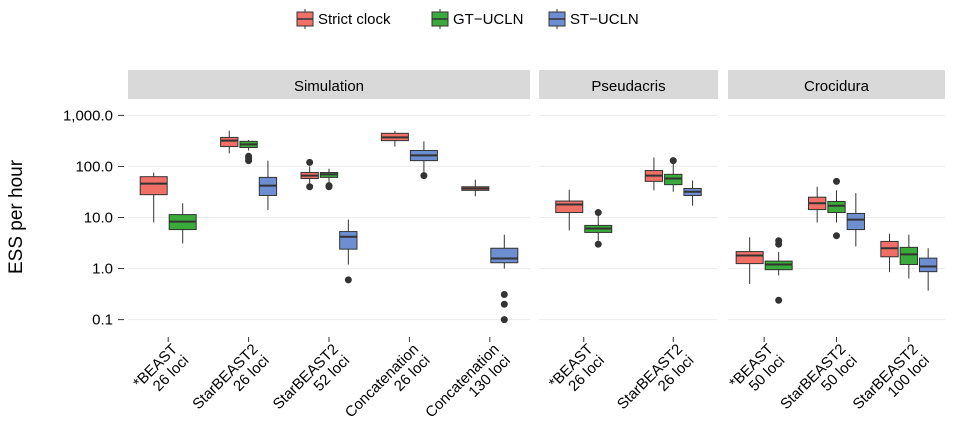  Describe the element at coordinates (98, 218) in the screenshot. I see `y-tick-label: 10.0` at that location.